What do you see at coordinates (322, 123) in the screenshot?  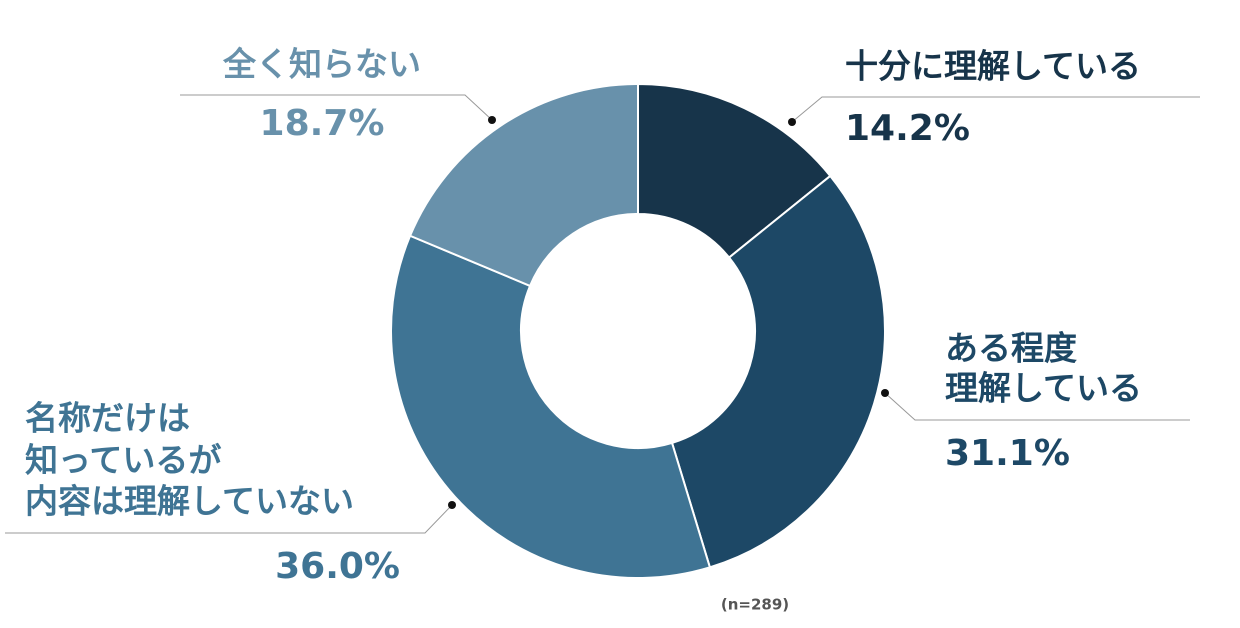 I see `value-label: 18.7%` at bounding box center [322, 123].